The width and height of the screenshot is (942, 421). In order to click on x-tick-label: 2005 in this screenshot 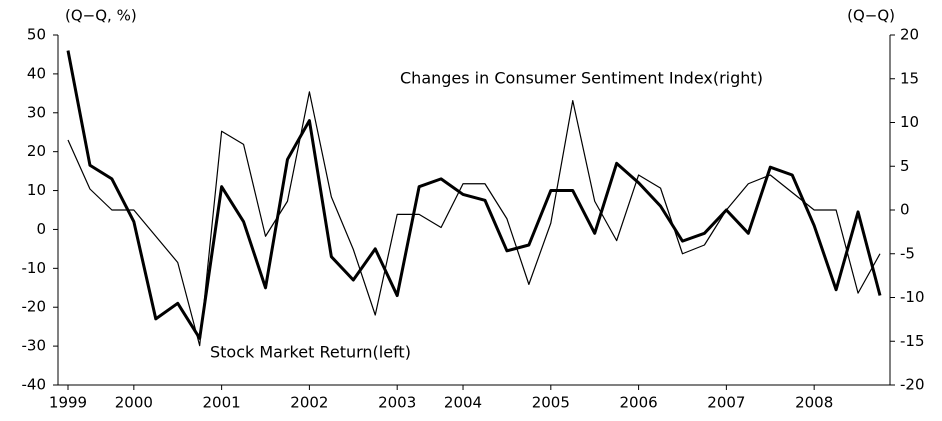, I will do `click(551, 403)`.